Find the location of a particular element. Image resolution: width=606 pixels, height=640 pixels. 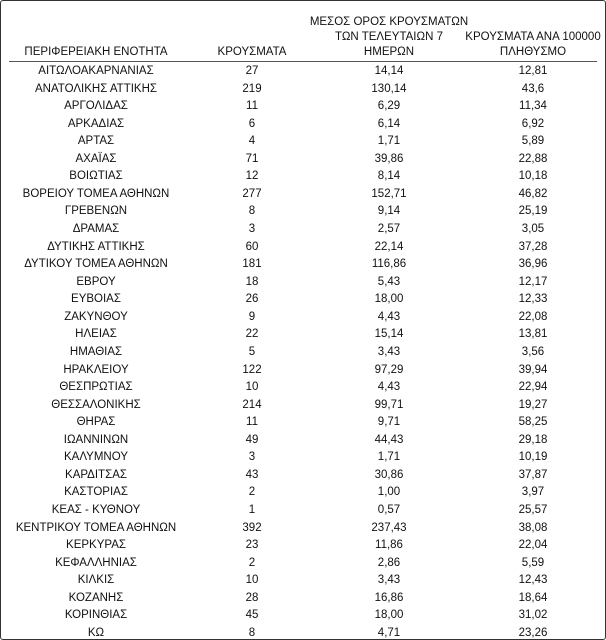

region-cell: ΚΑΡΔΙΤΣΑΣ is located at coordinates (96, 474).